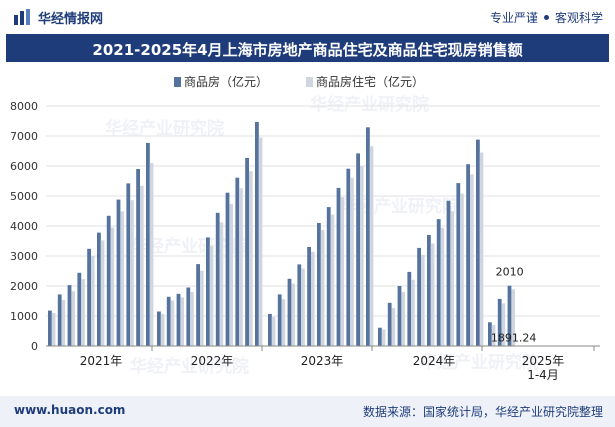  Describe the element at coordinates (34, 346) in the screenshot. I see `y-tick-label: 0` at that location.